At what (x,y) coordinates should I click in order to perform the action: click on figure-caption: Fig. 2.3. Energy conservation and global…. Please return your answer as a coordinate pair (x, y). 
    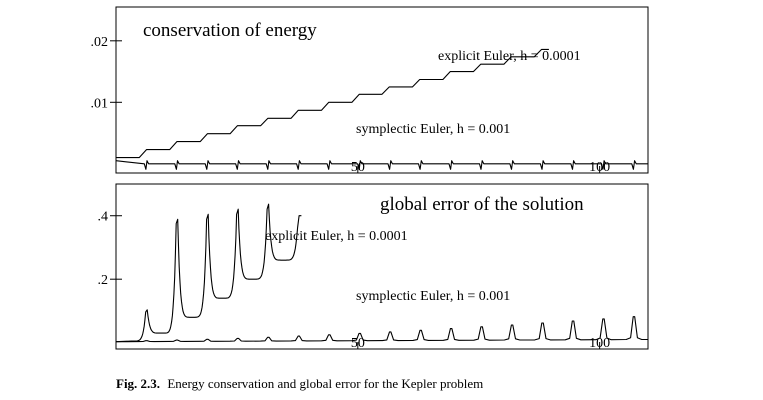
    Looking at the image, I should click on (299, 383).